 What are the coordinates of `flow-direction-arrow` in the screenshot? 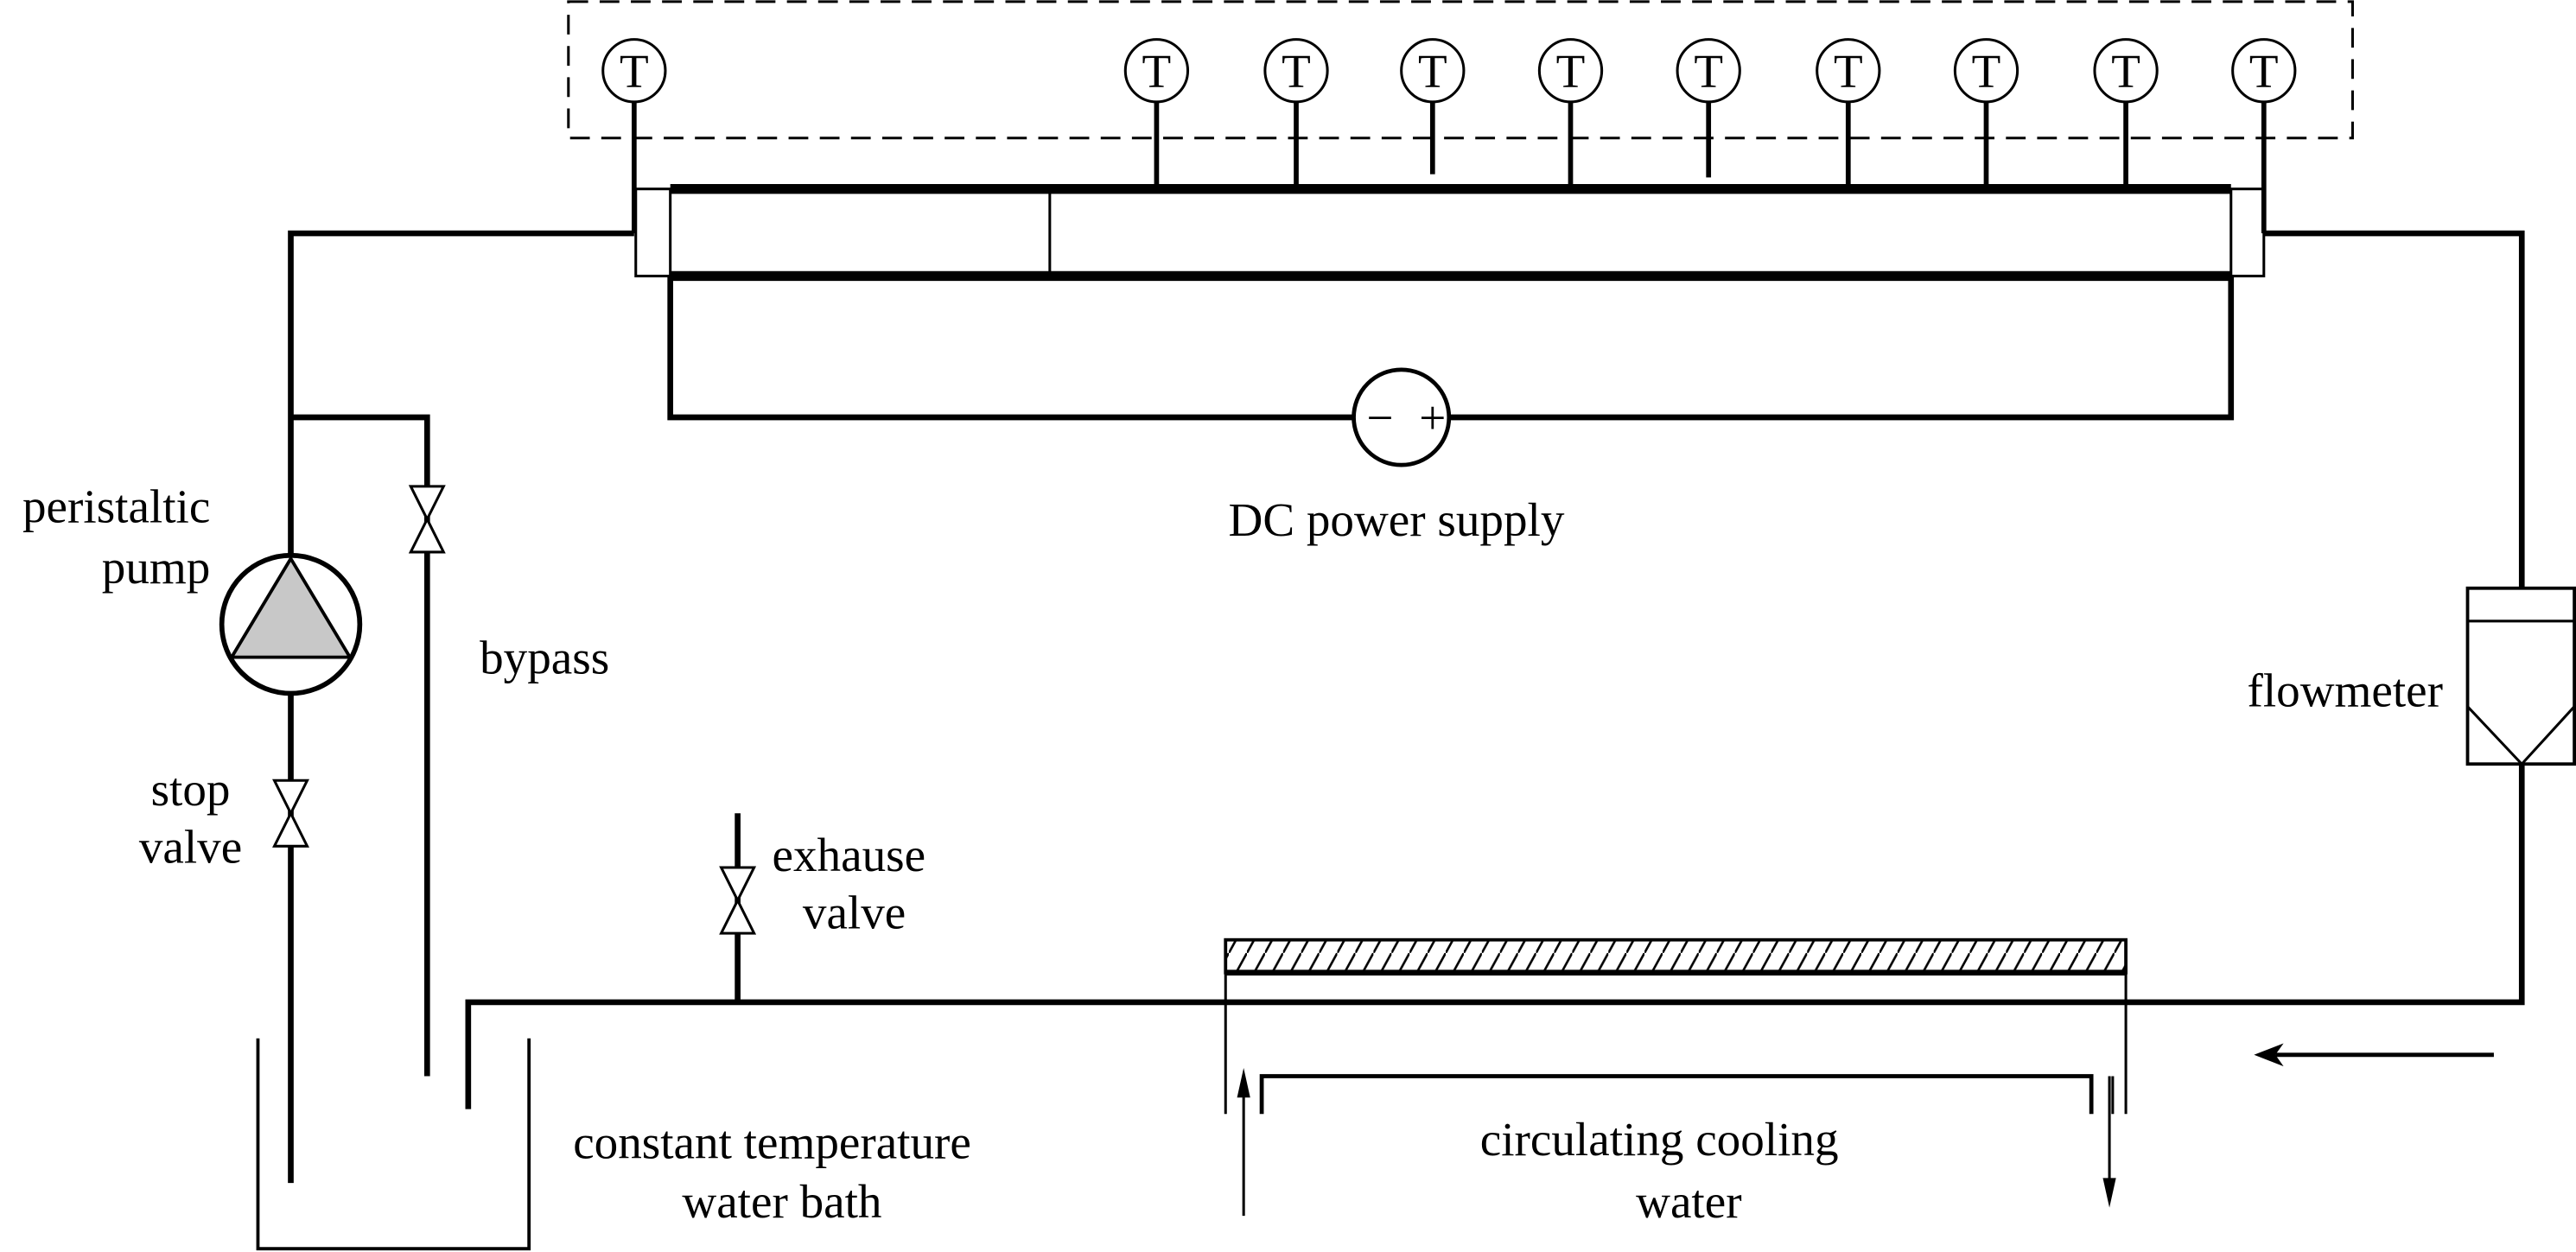 It's located at (2374, 1055).